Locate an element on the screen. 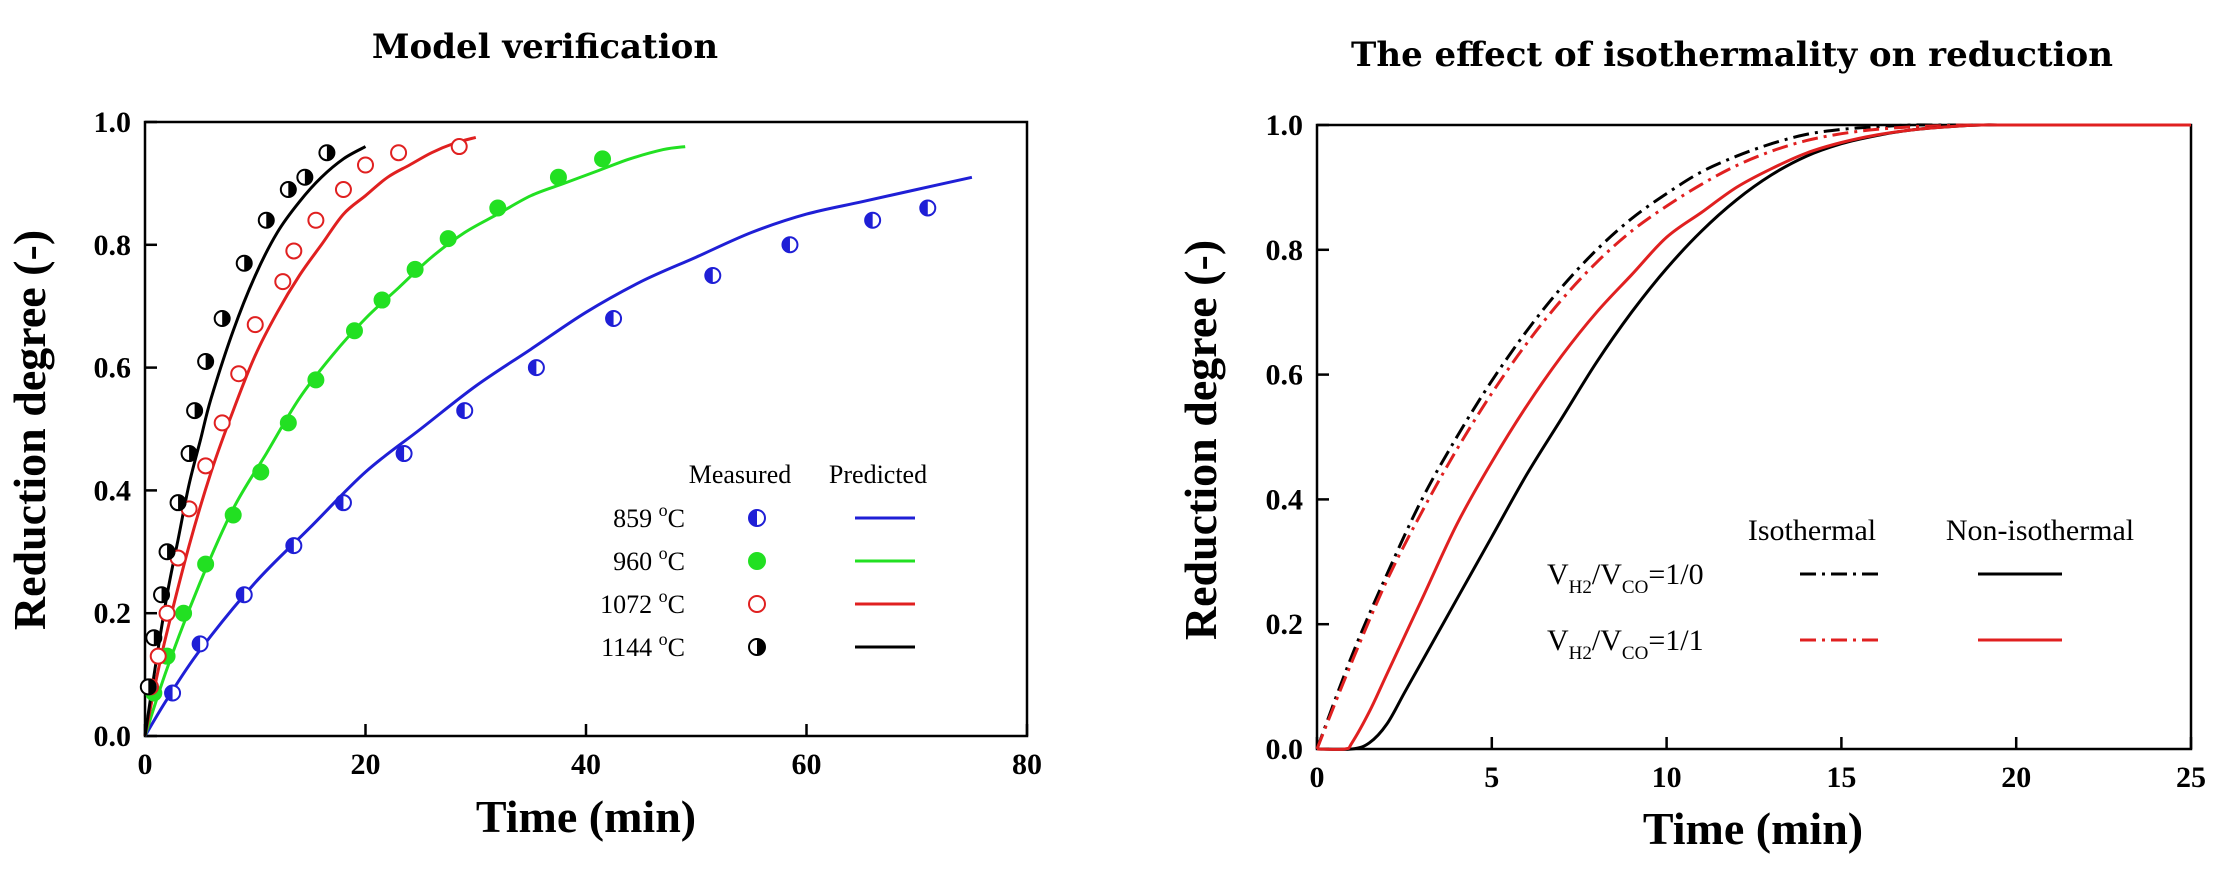 This screenshot has width=2213, height=886. legend-header-predicted: Predicted is located at coordinates (878, 474).